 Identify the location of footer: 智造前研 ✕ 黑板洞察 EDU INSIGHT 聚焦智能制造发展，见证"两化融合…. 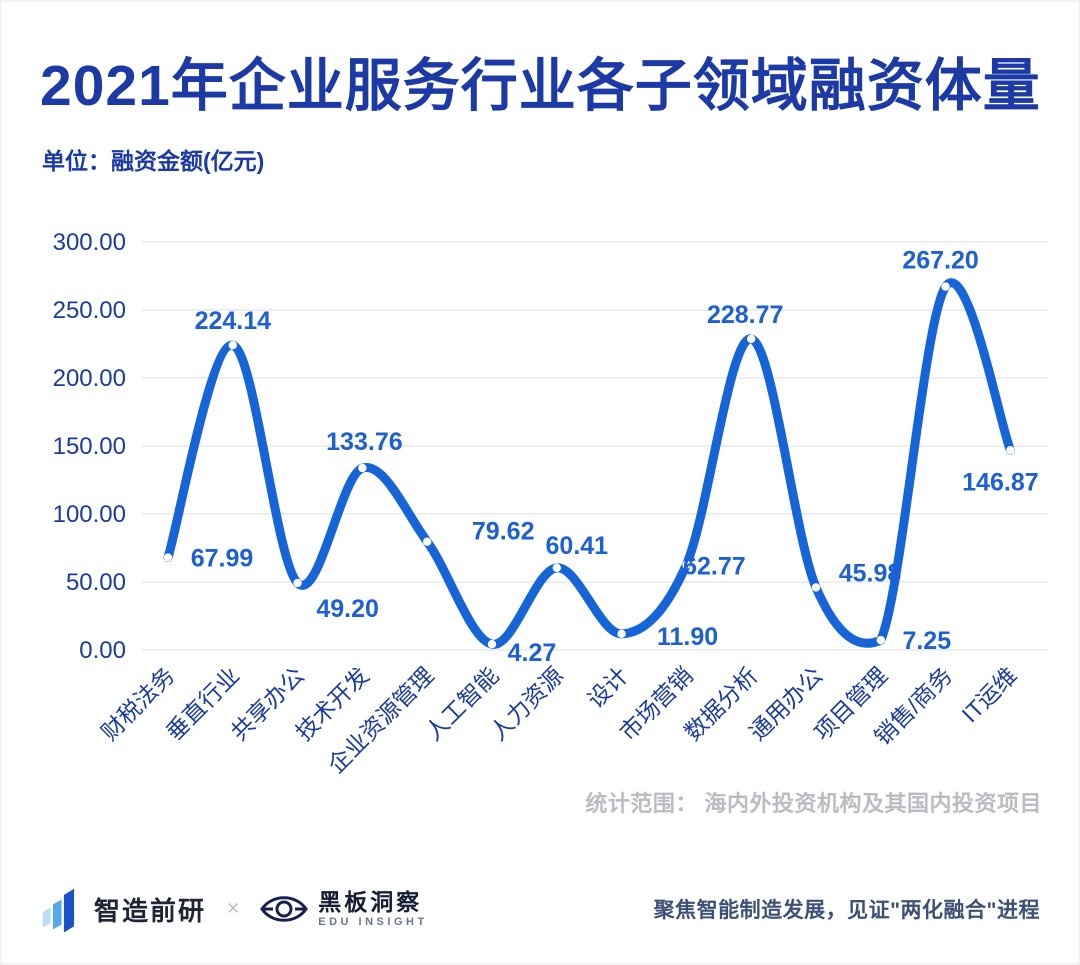
(540, 909).